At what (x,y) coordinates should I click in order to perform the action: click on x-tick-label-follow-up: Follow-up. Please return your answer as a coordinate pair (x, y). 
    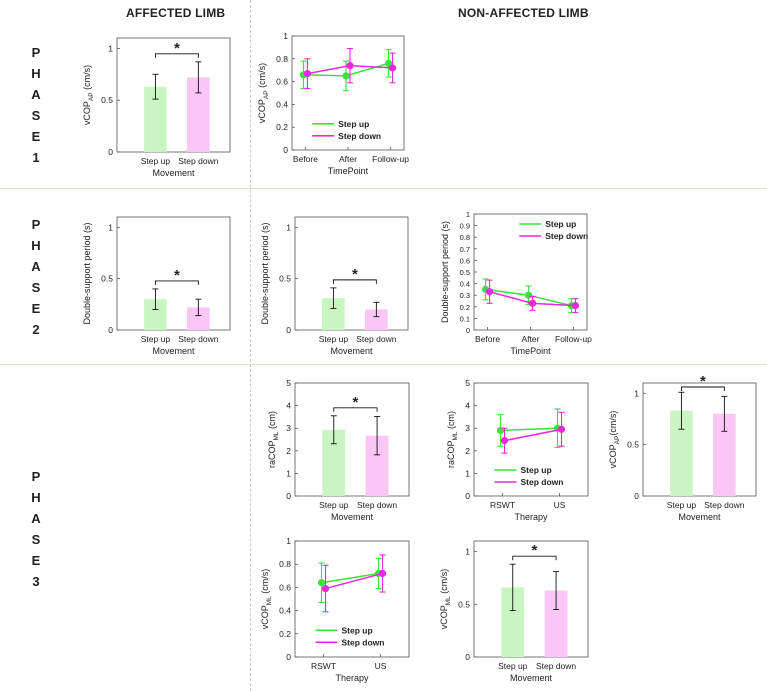
    Looking at the image, I should click on (390, 159).